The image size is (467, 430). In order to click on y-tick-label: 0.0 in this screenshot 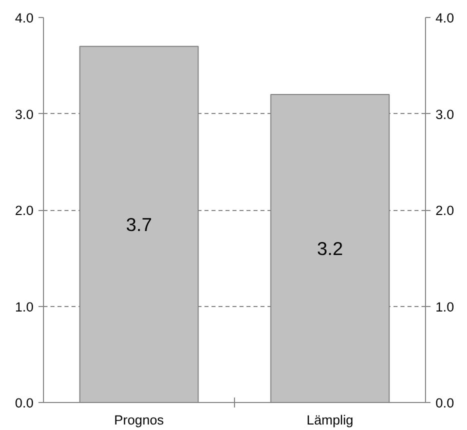, I will do `click(24, 403)`.